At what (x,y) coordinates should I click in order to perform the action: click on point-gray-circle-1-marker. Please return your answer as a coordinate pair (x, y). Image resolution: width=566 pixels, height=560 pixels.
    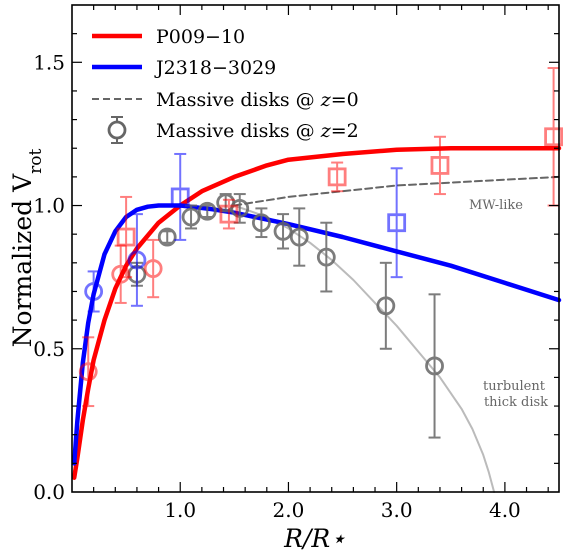
    Looking at the image, I should click on (167, 237).